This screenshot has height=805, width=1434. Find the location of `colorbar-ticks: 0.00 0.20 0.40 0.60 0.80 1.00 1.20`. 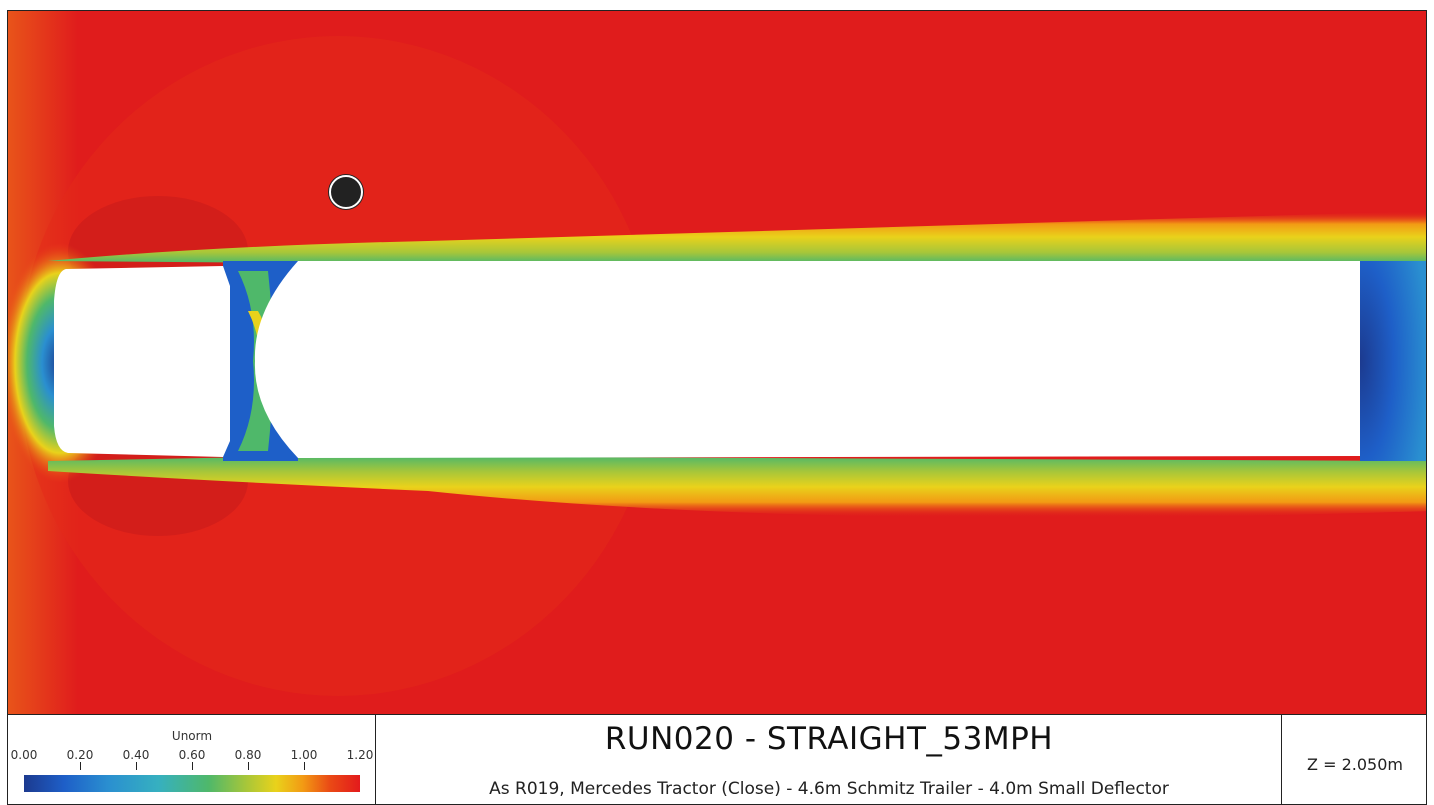

colorbar-ticks: 0.00 0.20 0.40 0.60 0.80 1.00 1.20 is located at coordinates (192, 759).